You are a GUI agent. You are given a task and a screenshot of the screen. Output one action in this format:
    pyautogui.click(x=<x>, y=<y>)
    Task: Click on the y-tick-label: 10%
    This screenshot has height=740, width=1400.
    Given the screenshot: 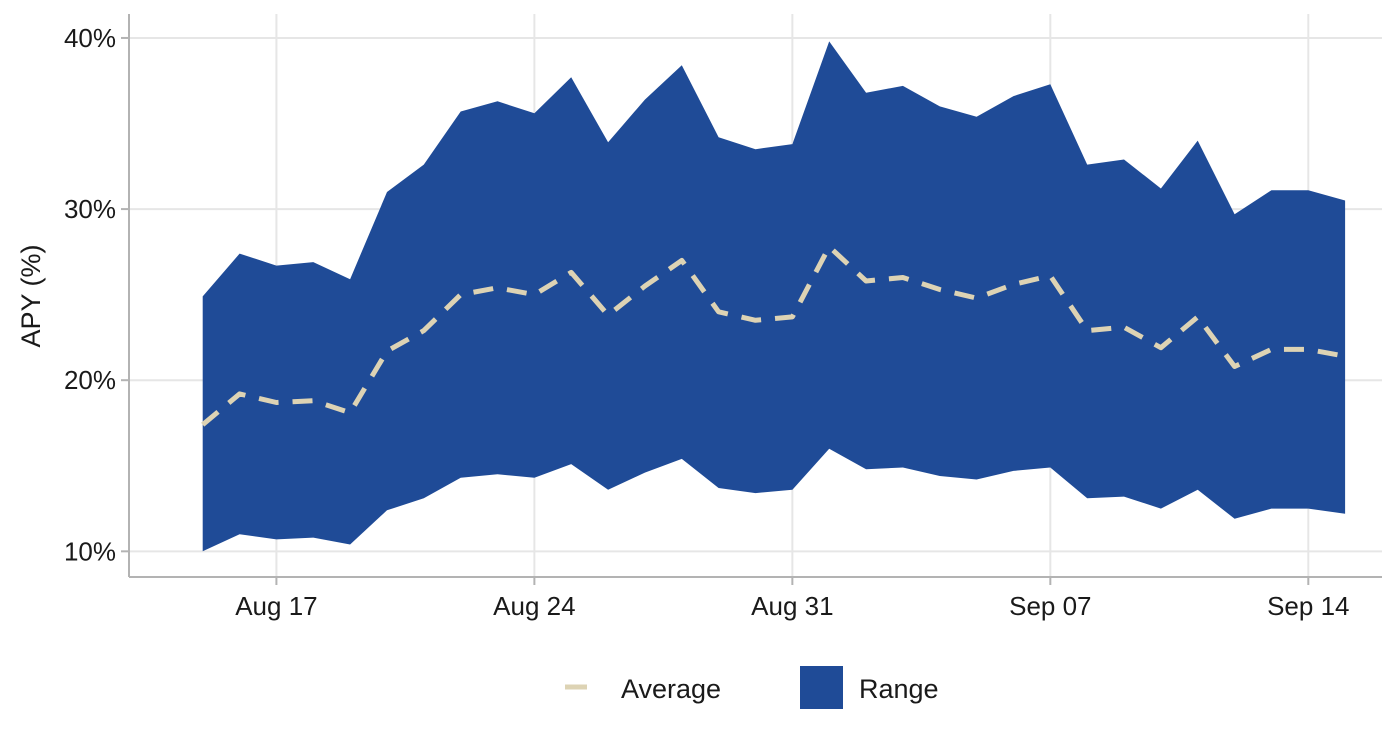 What is the action you would take?
    pyautogui.click(x=90, y=551)
    